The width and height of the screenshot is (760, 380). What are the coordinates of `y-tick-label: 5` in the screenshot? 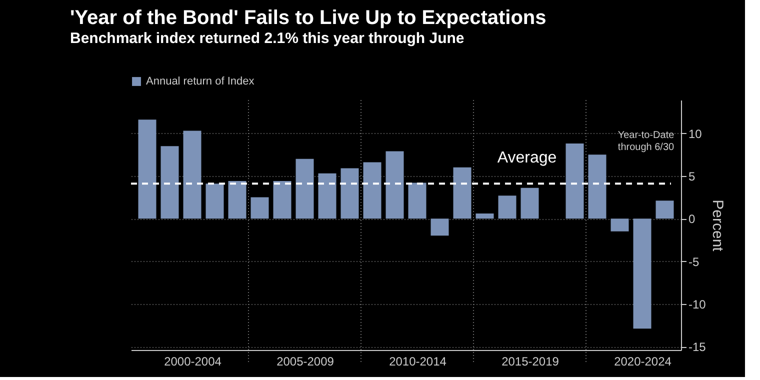 It's located at (692, 176).